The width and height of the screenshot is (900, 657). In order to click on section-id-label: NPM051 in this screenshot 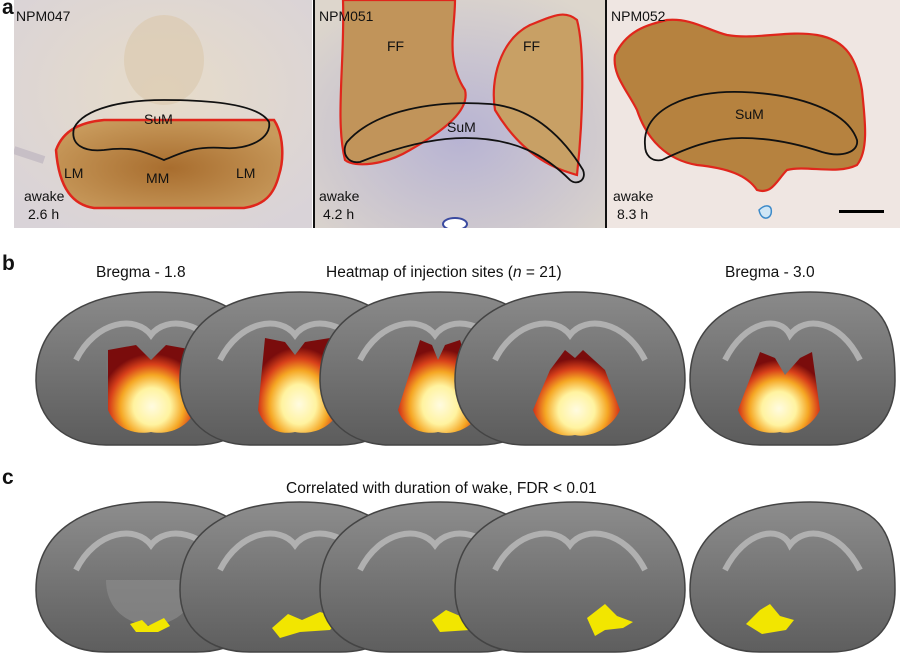, I will do `click(346, 16)`.